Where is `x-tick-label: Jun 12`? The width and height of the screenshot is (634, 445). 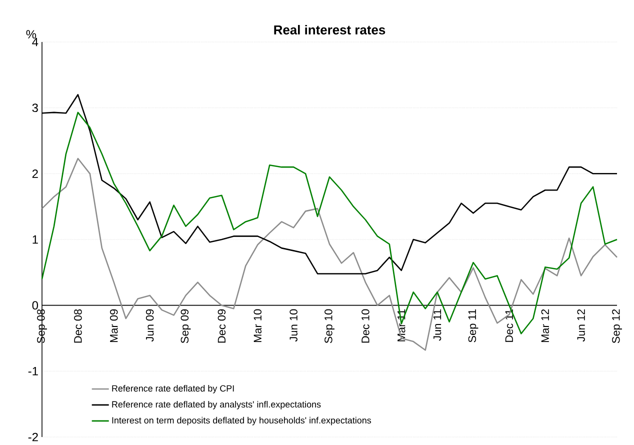
x-tick-label: Jun 12 is located at coordinates (581, 325).